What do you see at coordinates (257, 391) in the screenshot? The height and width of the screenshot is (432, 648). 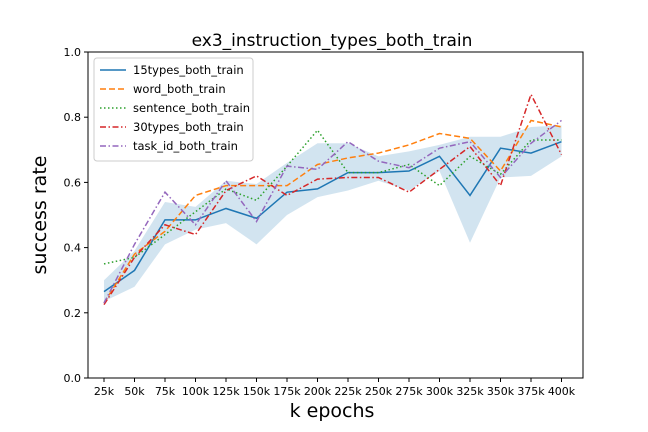 I see `x-tick-label: 150k` at bounding box center [257, 391].